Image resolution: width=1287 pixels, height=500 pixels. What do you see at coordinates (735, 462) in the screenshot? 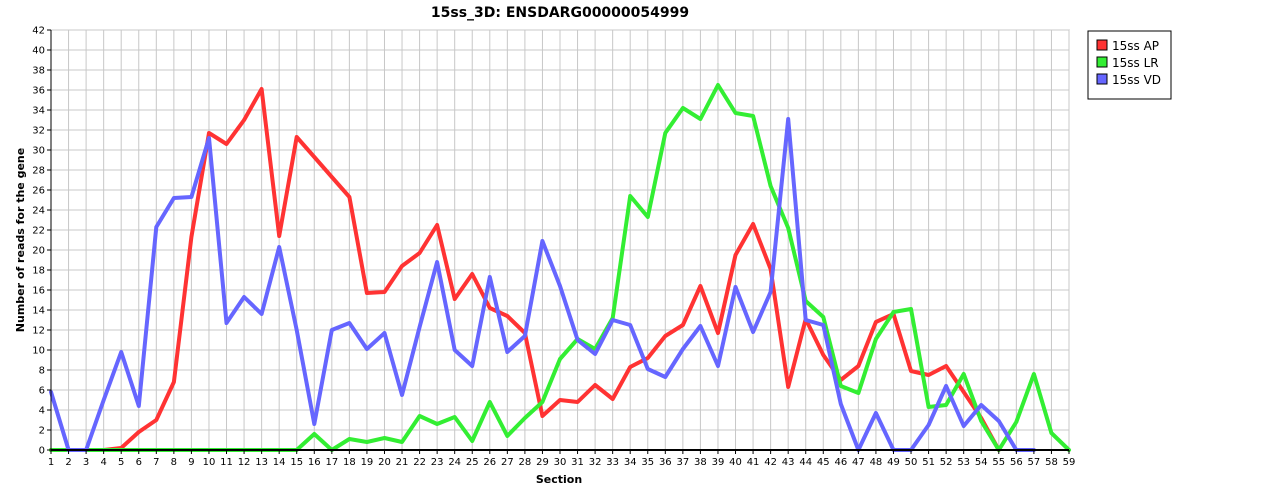
I see `x-tick-label: 40` at bounding box center [735, 462].